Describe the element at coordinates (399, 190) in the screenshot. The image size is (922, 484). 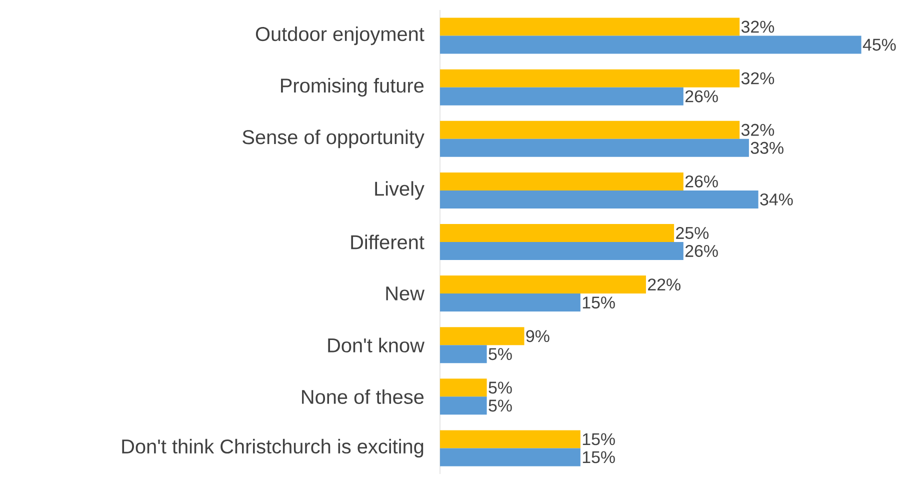
I see `y-tick-label: Lively` at that location.